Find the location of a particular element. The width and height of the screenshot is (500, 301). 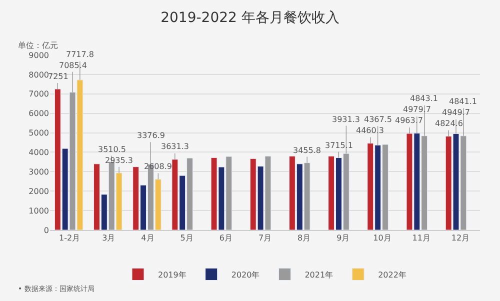

data-label: 4843.1 is located at coordinates (424, 98).